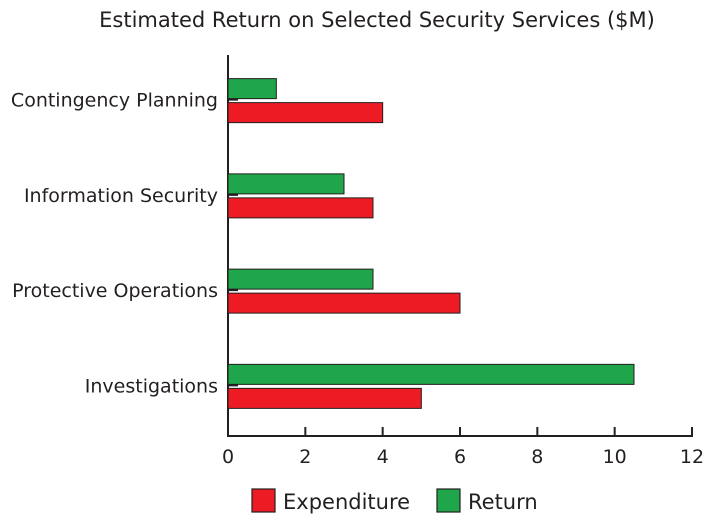  What do you see at coordinates (121, 196) in the screenshot?
I see `category-label-information-security: Information Security` at bounding box center [121, 196].